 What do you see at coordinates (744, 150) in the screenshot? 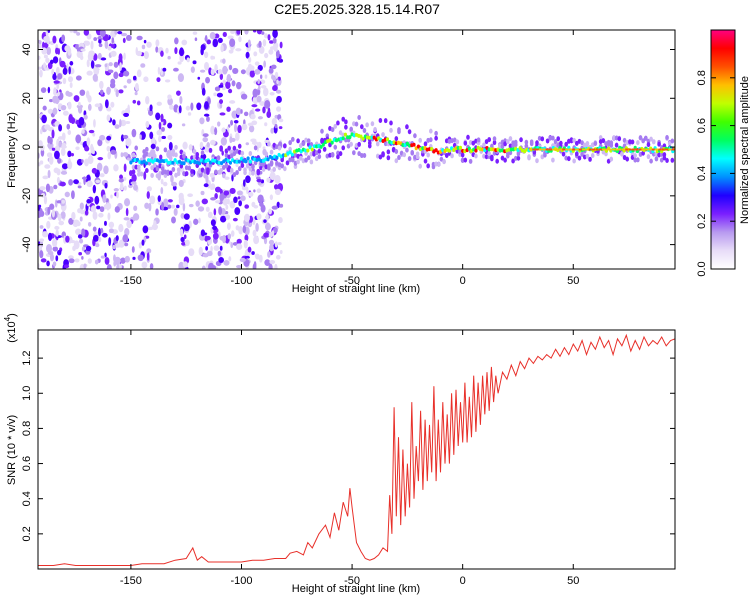
I see `colorbar-label: Normalized spectral amplitude` at bounding box center [744, 150].